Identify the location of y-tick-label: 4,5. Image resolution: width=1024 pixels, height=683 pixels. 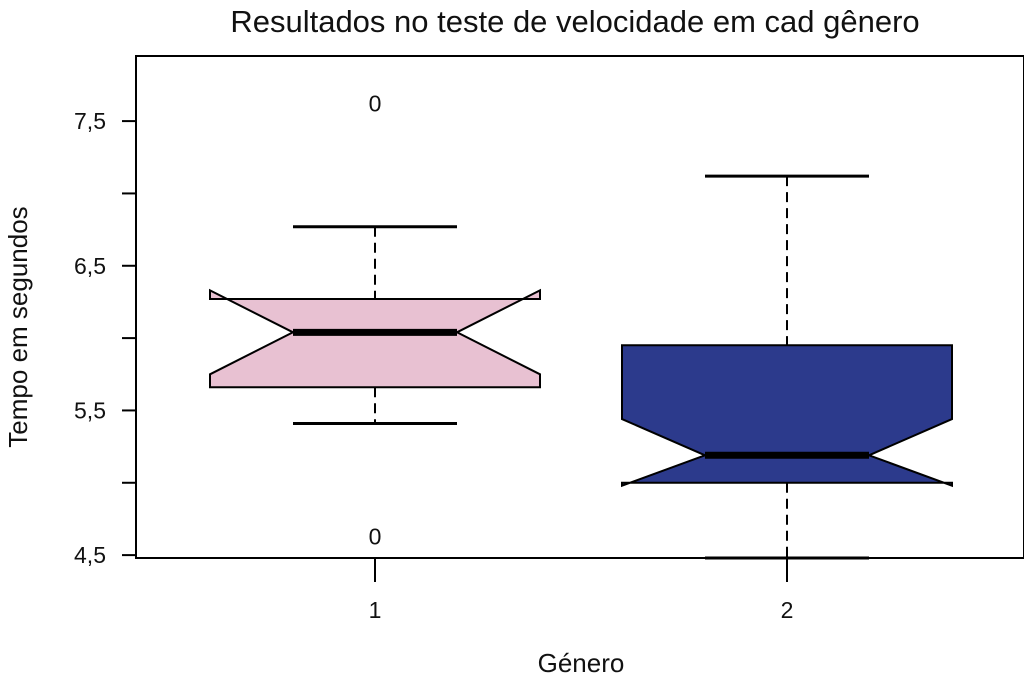
(90, 555).